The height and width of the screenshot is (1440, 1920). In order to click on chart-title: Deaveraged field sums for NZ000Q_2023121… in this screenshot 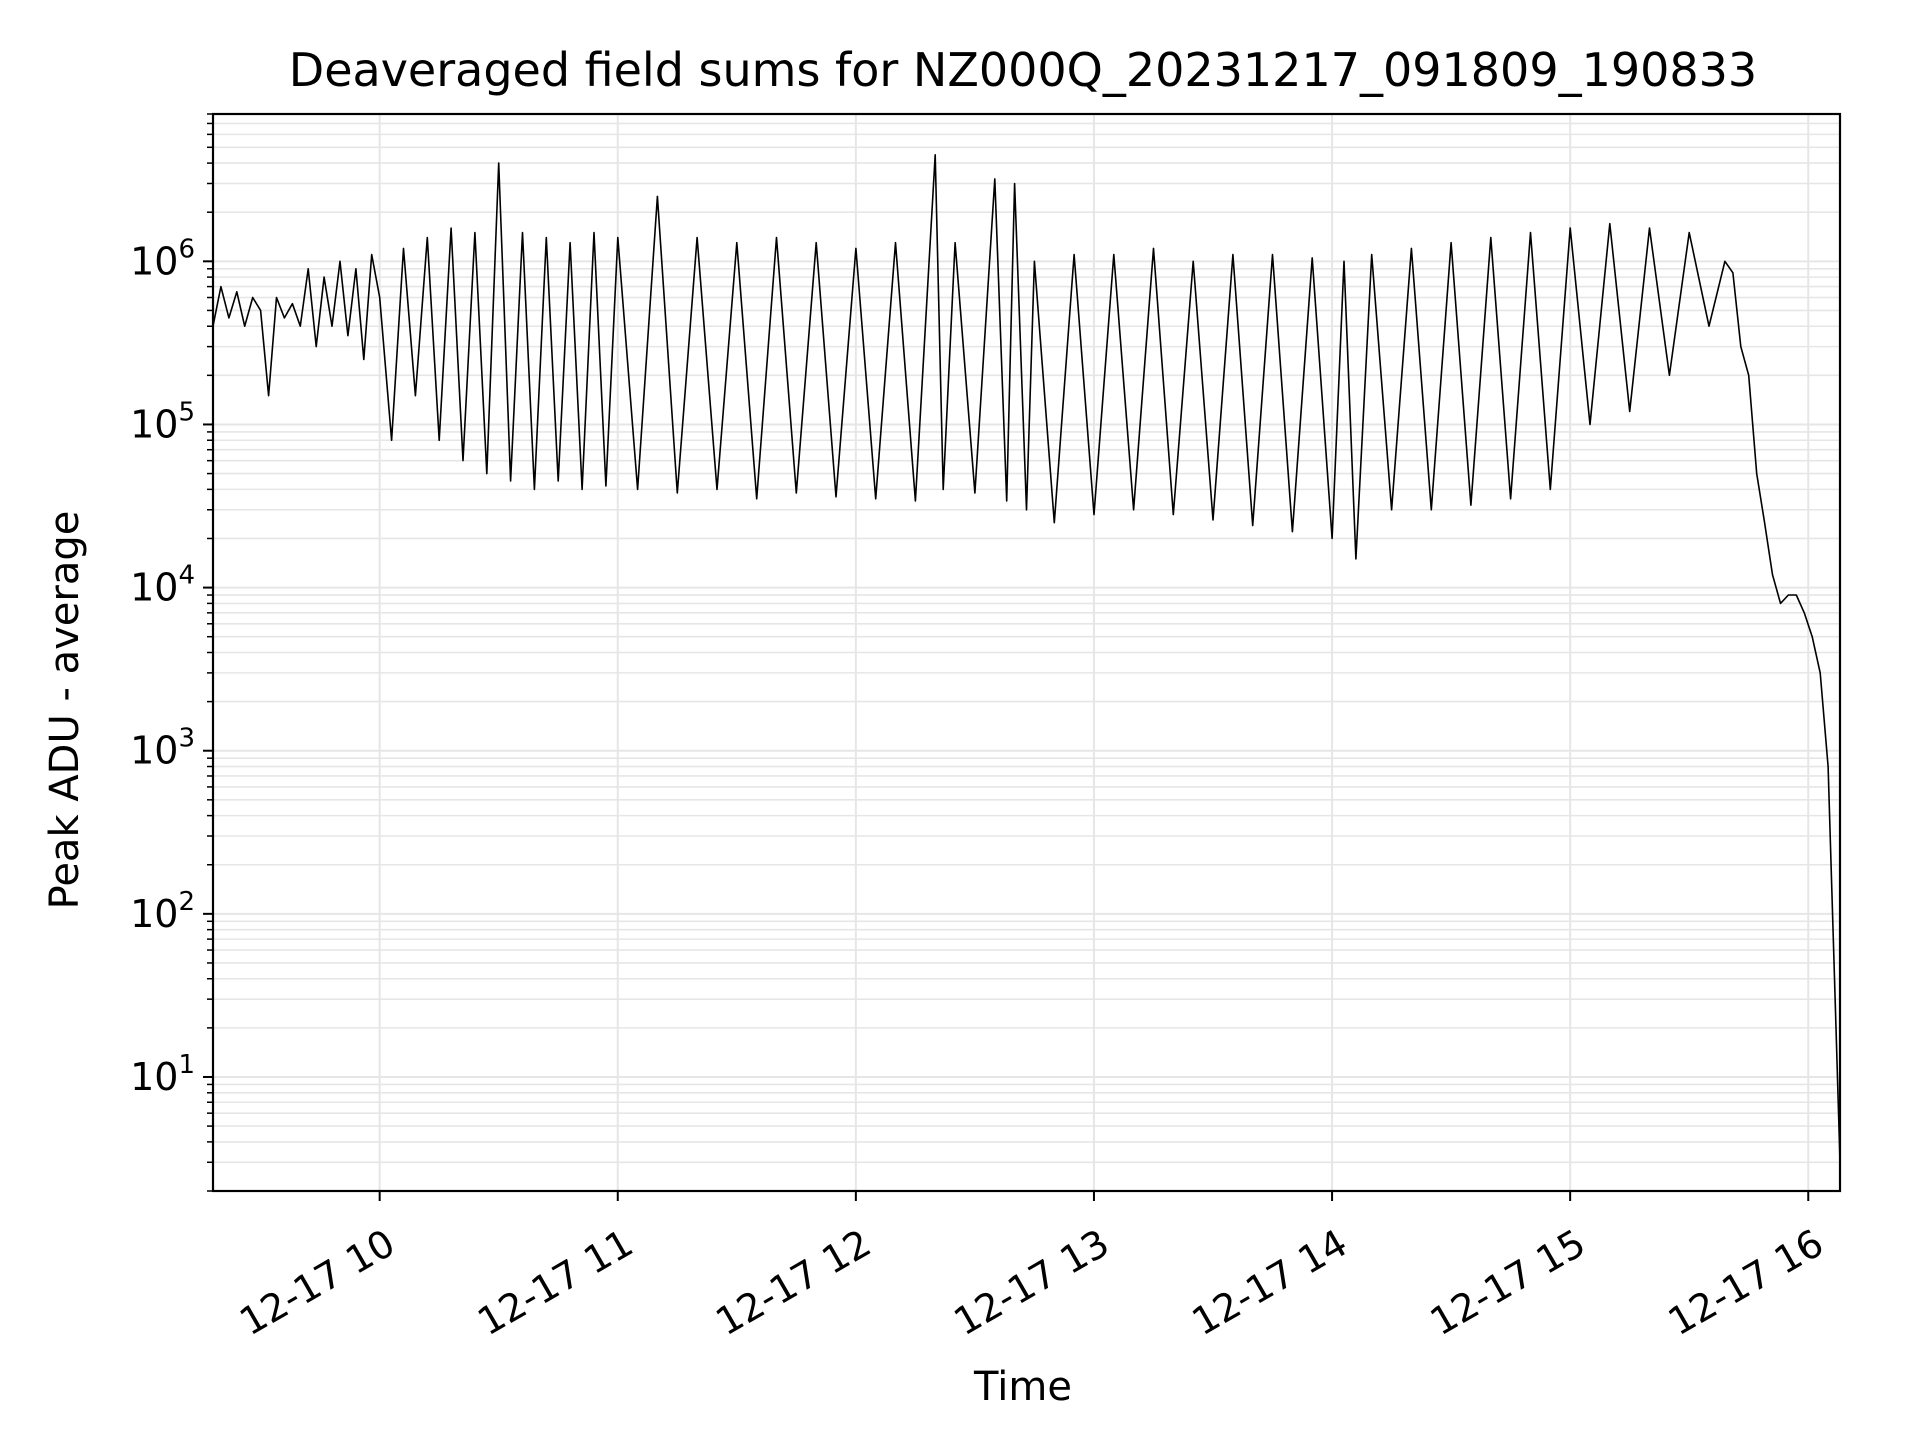, I will do `click(1023, 70)`.